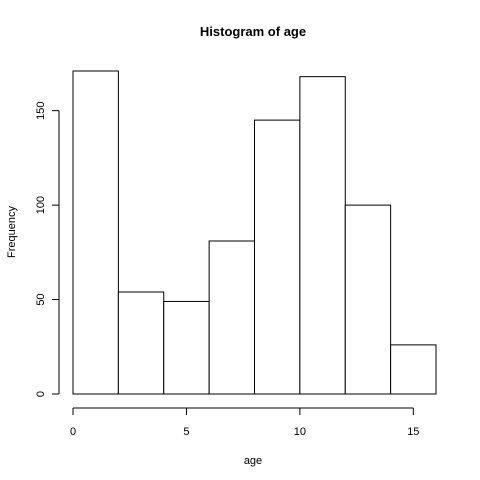 The image size is (480, 480). I want to click on y-tick-label-2: 100, so click(41, 205).